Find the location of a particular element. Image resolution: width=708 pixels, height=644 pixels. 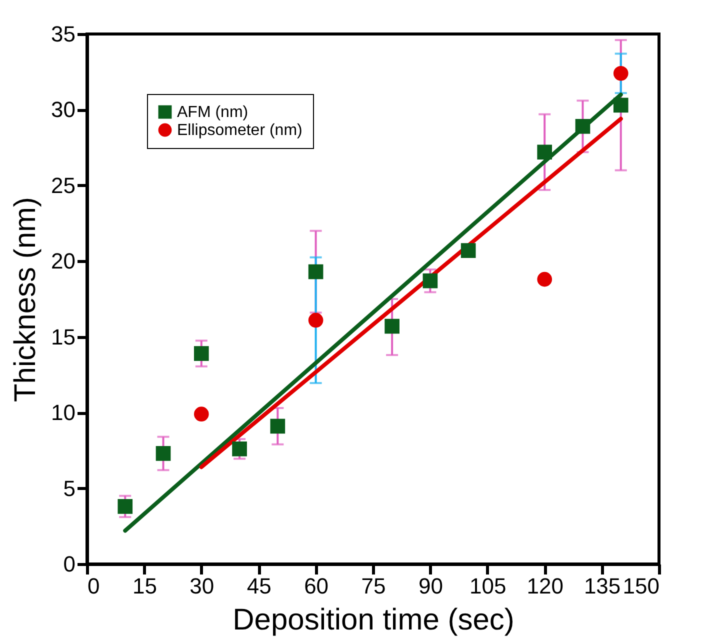

x-tick-label: 45 is located at coordinates (259, 586).